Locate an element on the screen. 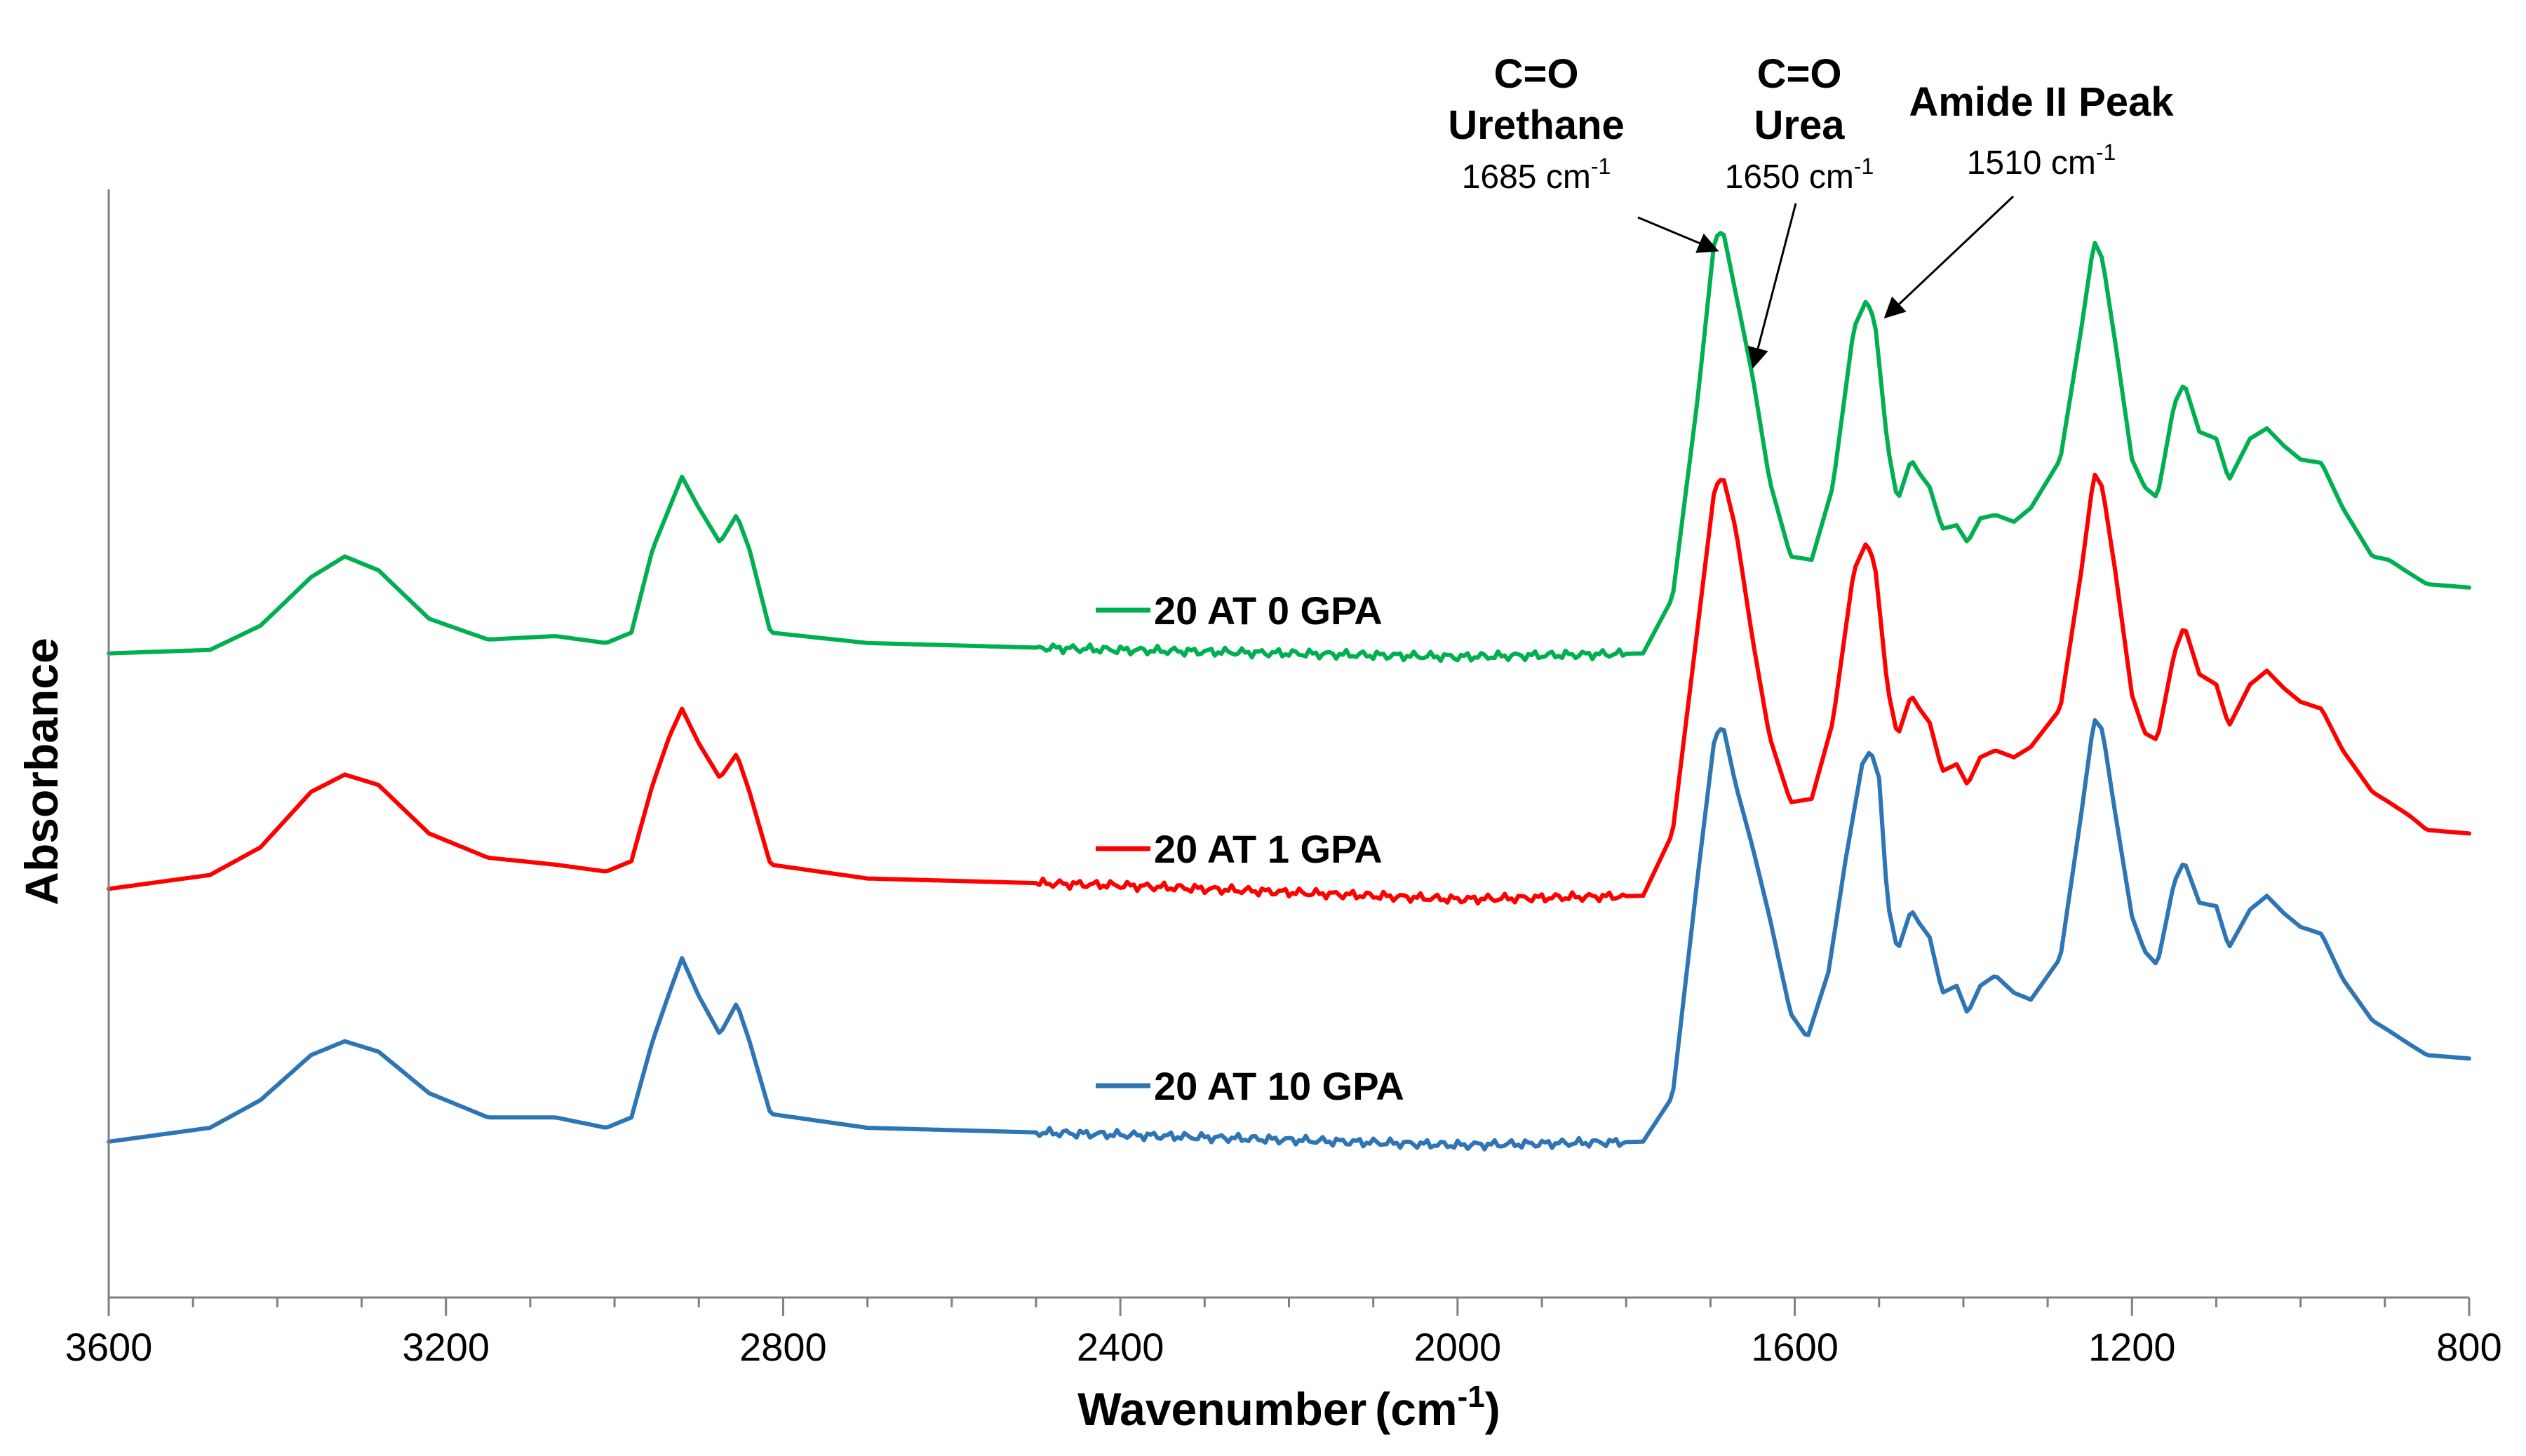 The image size is (2526, 1456). legend-item: 20 AT 0 GPA is located at coordinates (1239, 610).